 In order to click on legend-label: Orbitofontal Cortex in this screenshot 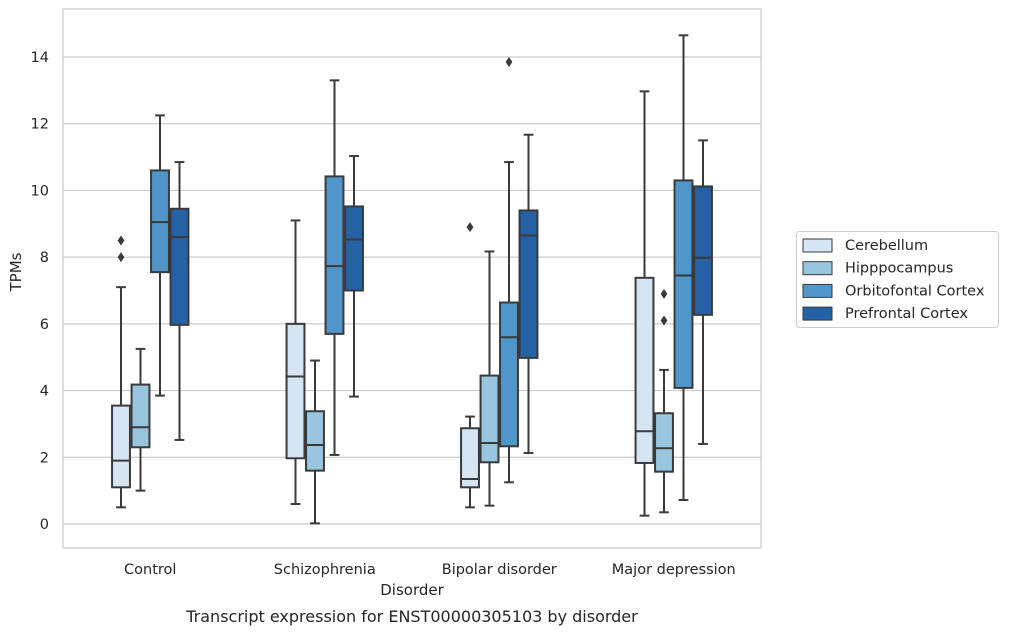, I will do `click(915, 291)`.